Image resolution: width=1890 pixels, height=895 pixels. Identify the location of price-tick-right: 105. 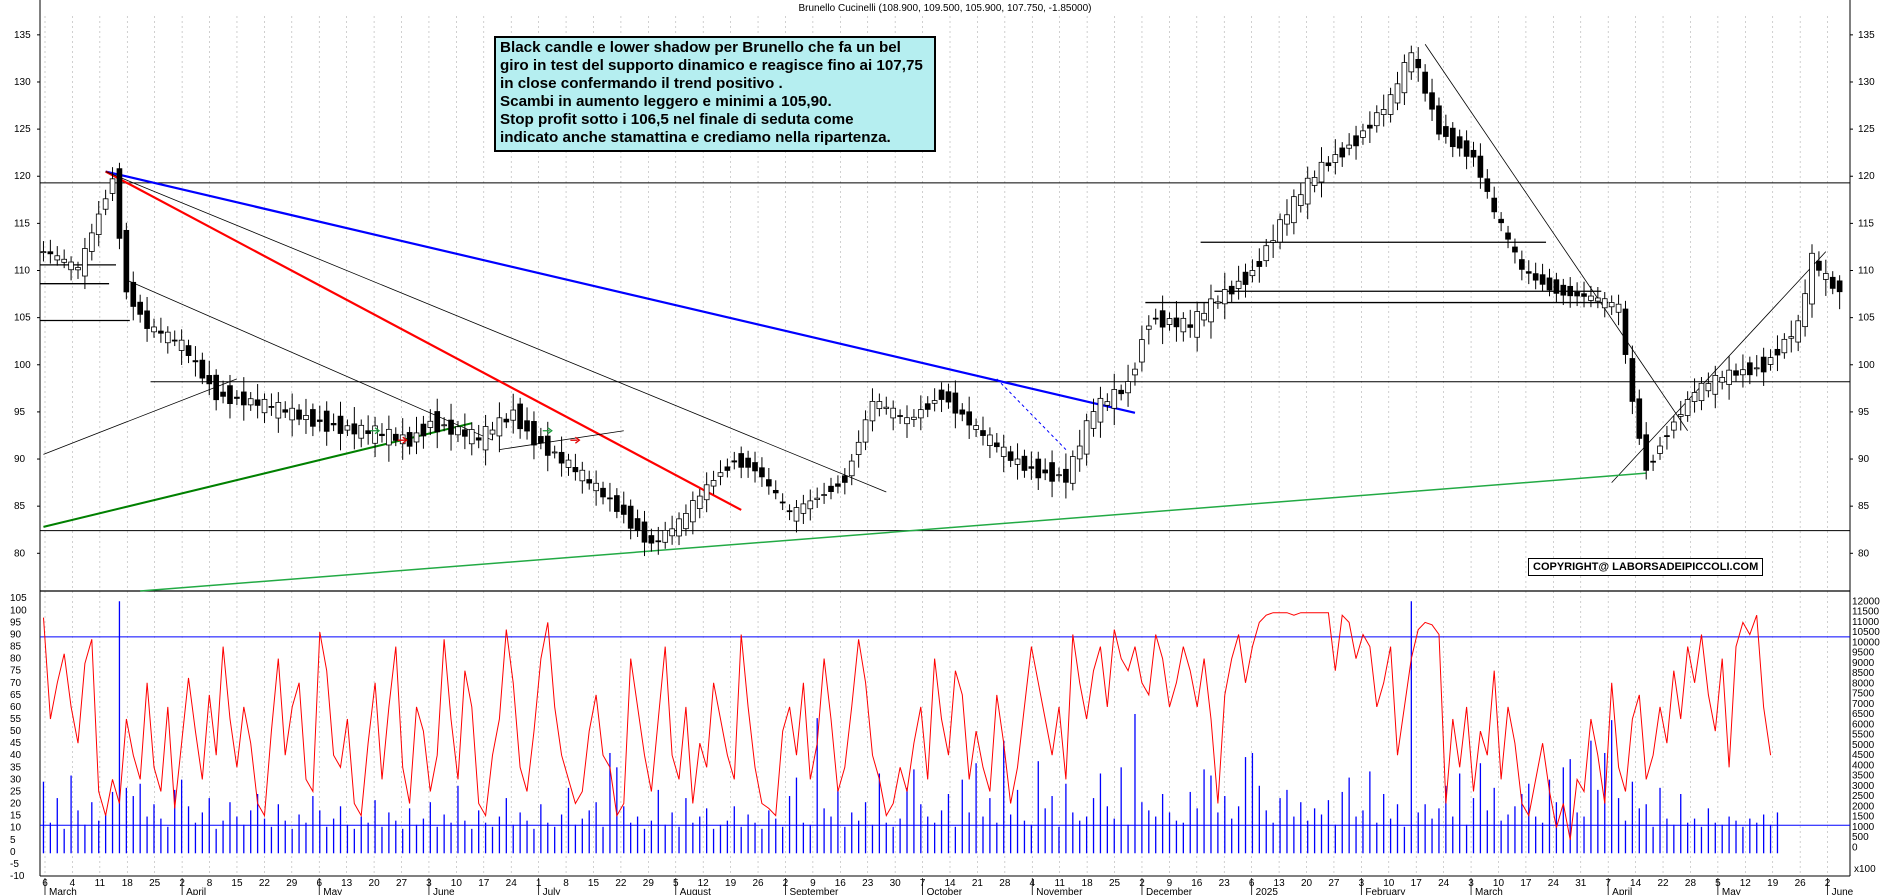
(1866, 318).